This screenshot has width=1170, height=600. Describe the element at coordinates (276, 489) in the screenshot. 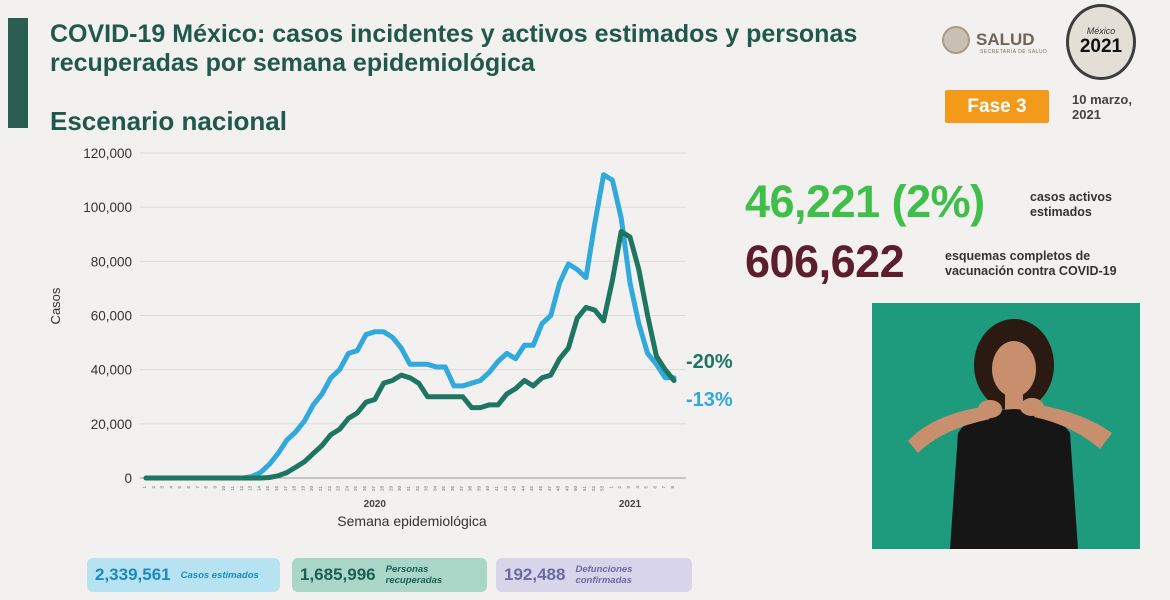

I see `x-tick-label: 16` at that location.